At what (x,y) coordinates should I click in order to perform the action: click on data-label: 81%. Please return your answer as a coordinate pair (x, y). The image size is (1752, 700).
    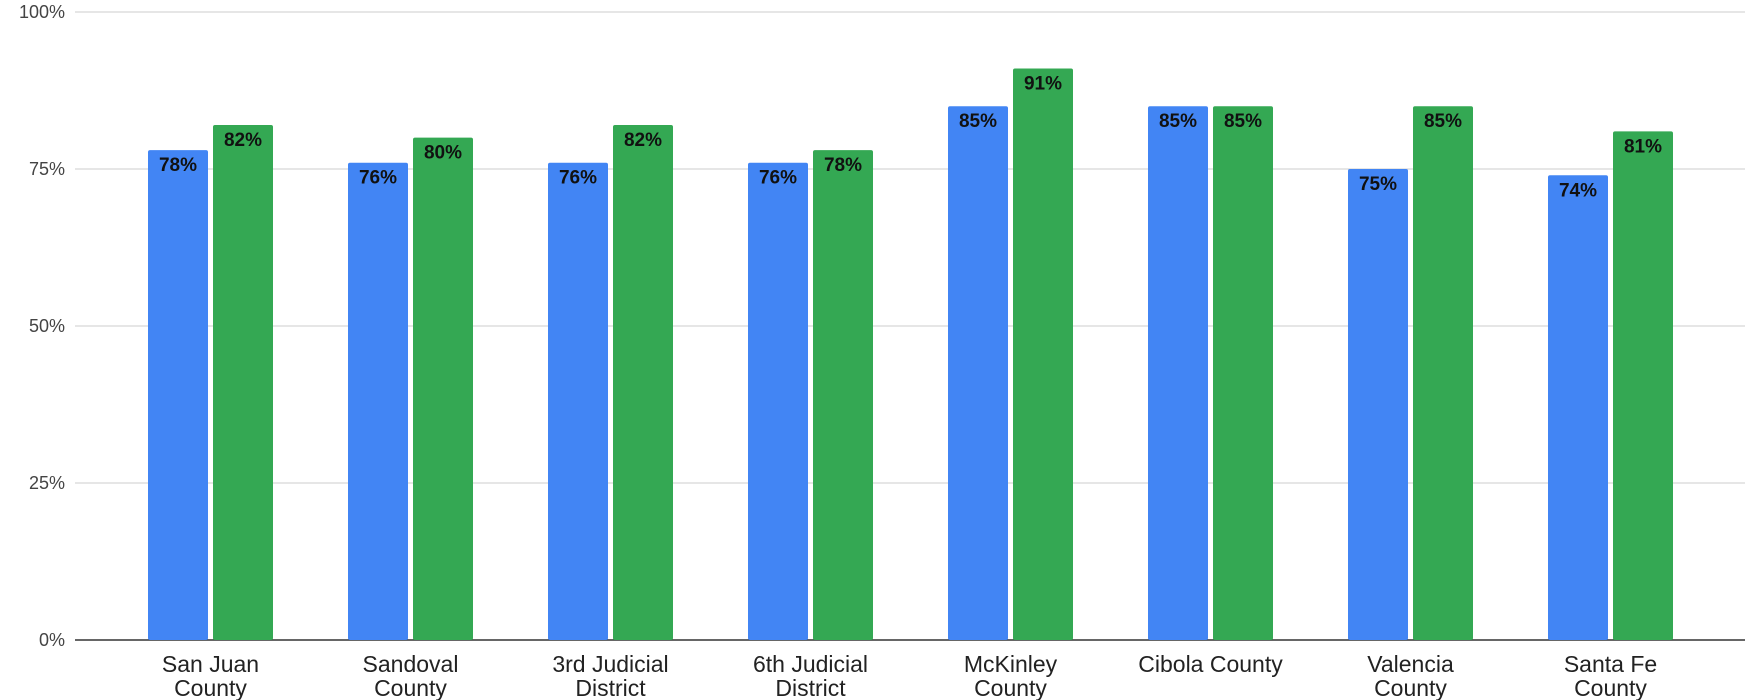
    Looking at the image, I should click on (1643, 146).